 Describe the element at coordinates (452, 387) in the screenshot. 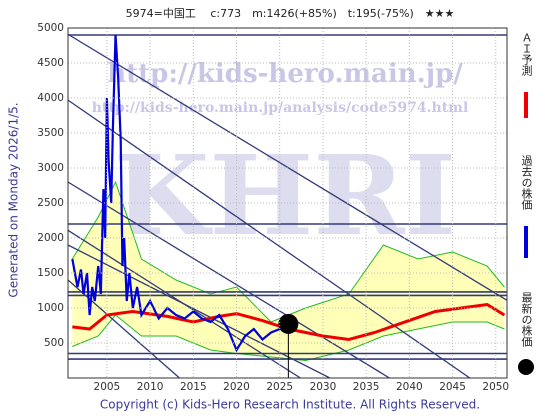

I see `x-tick-label: 2045` at that location.